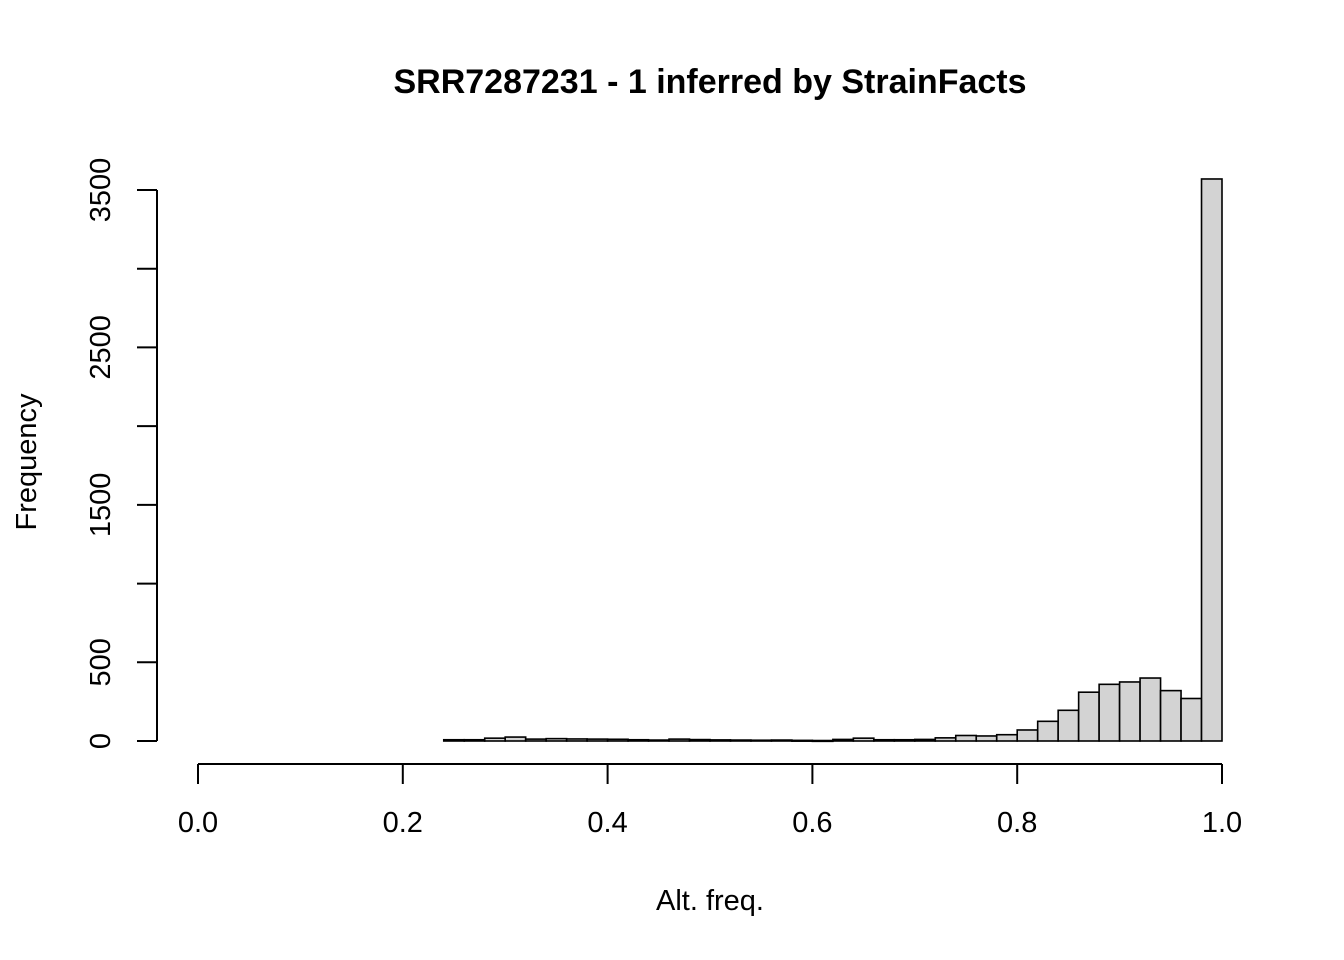 The width and height of the screenshot is (1344, 960). Describe the element at coordinates (1222, 823) in the screenshot. I see `x-tick-label: 1.0` at that location.